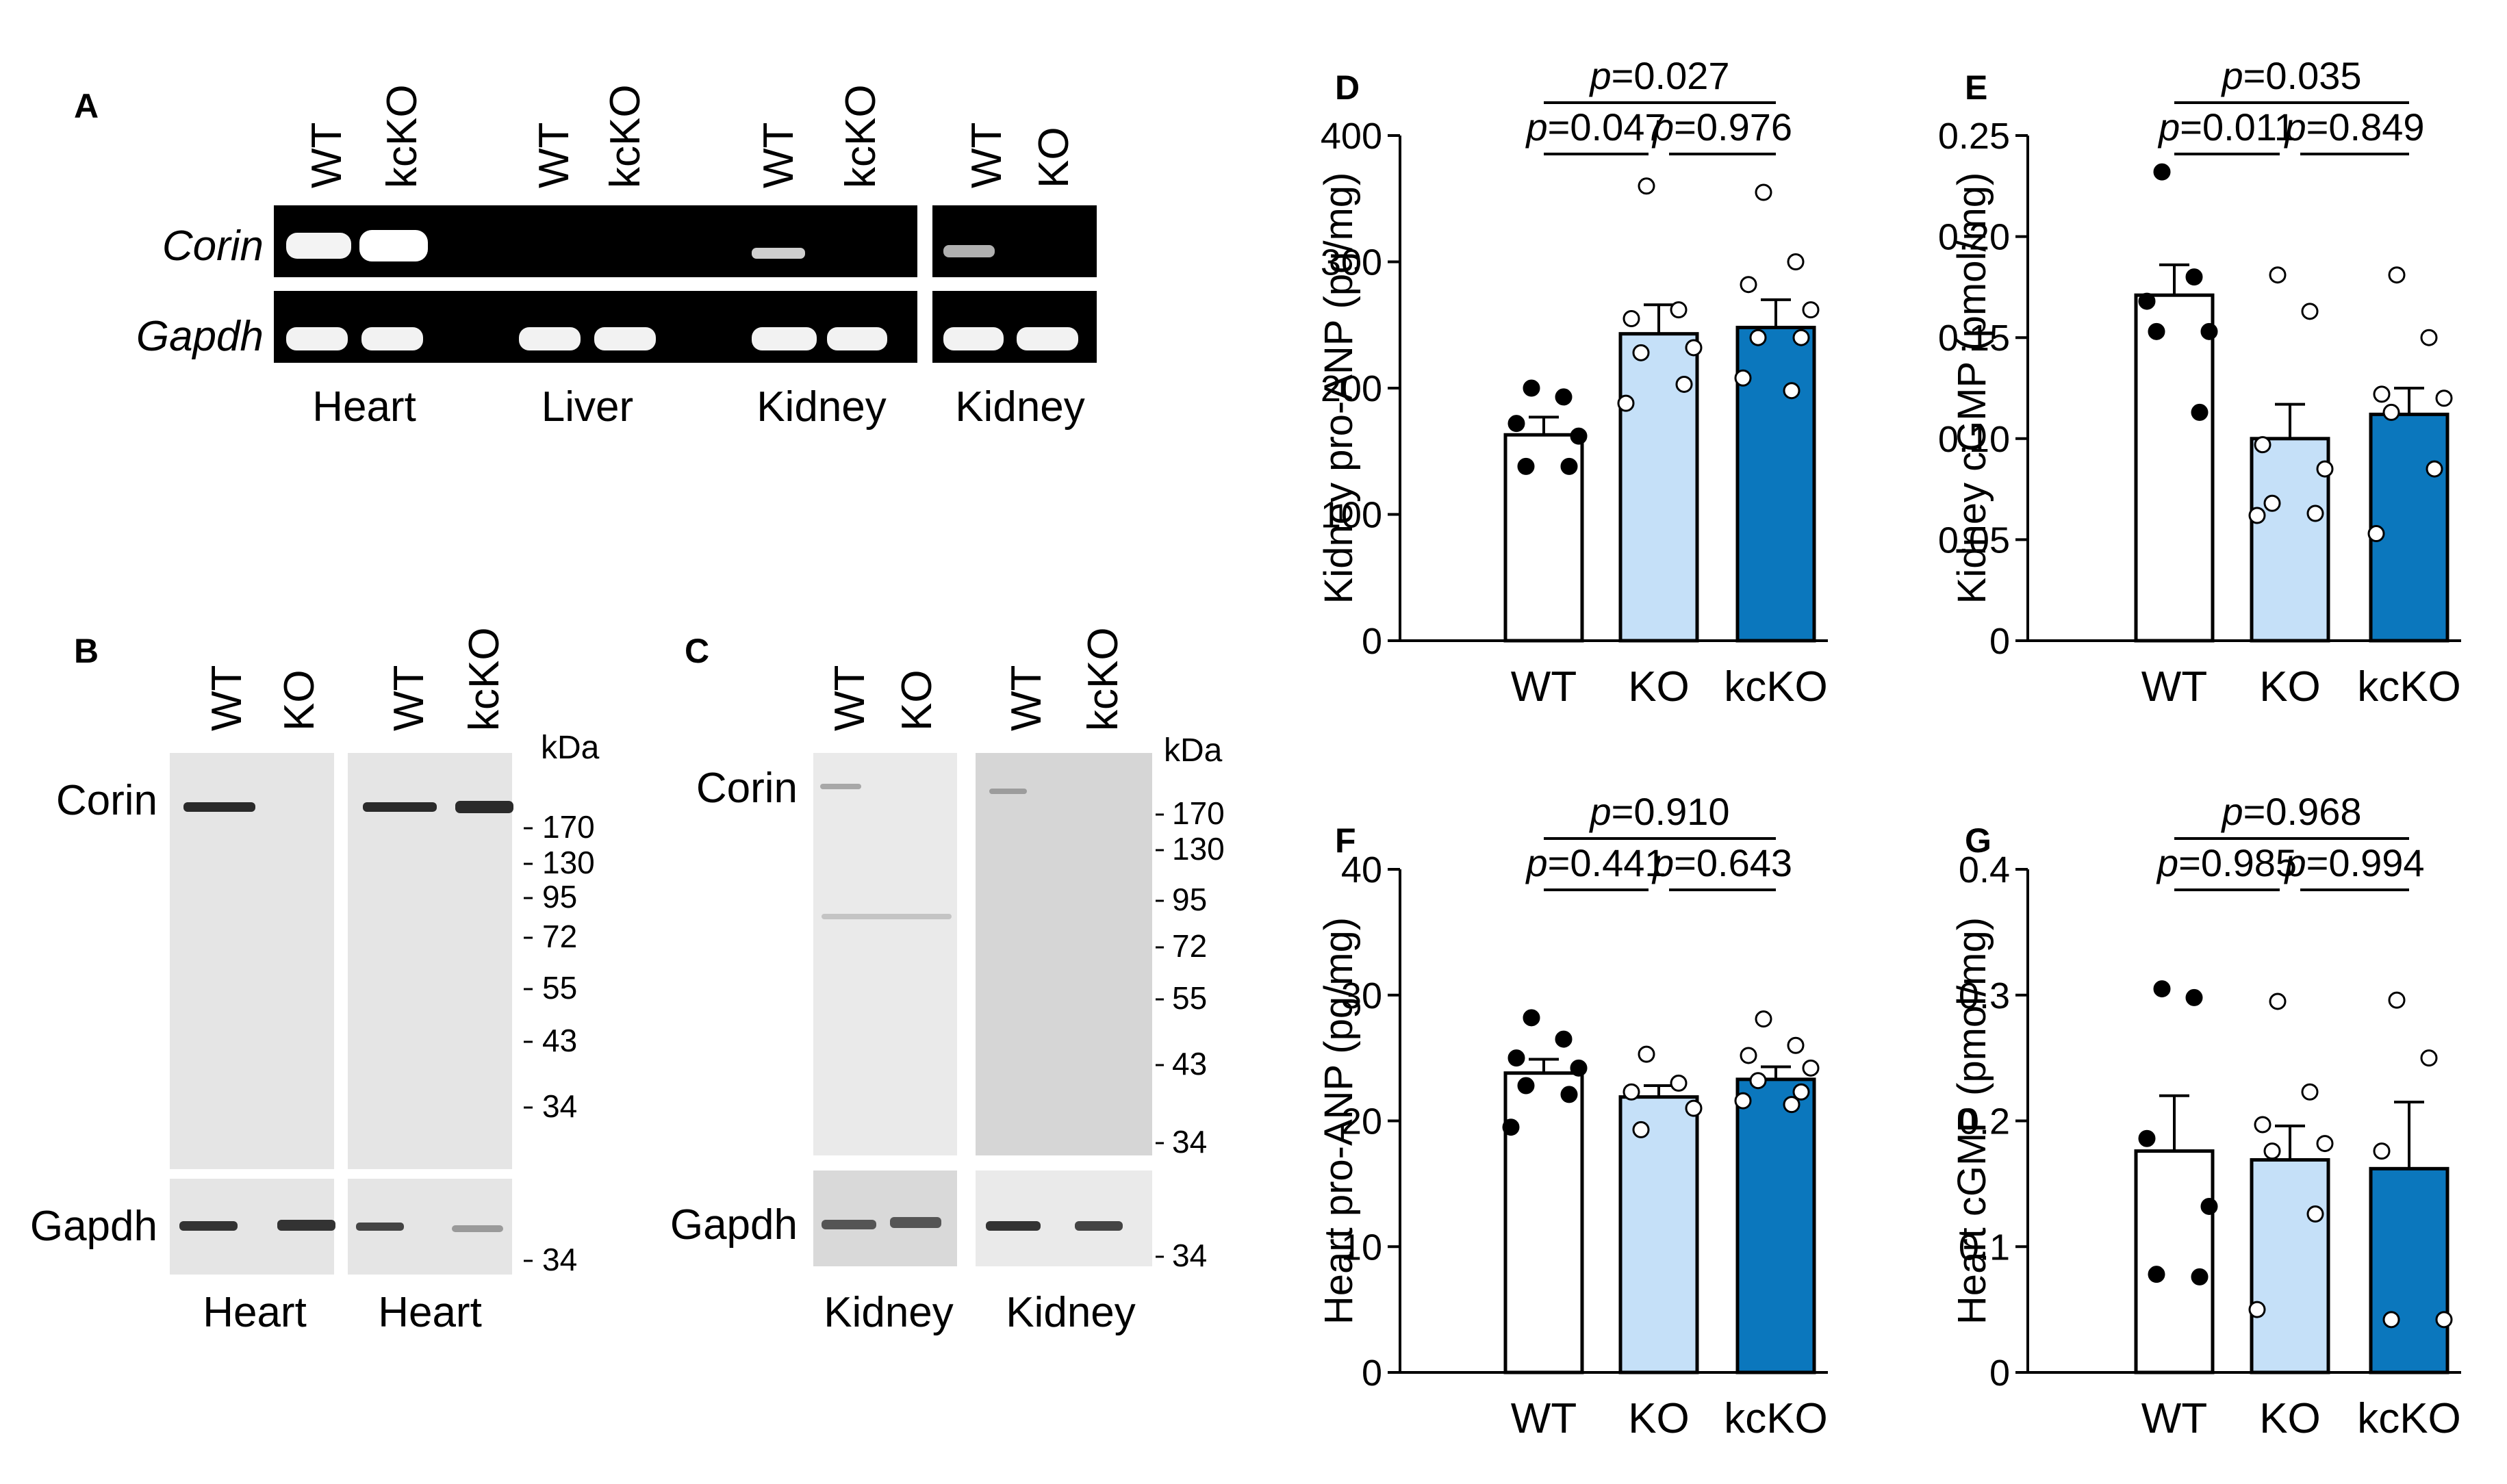  What do you see at coordinates (1595, 862) in the screenshot?
I see `p-value-label: p=0.441` at bounding box center [1595, 862].